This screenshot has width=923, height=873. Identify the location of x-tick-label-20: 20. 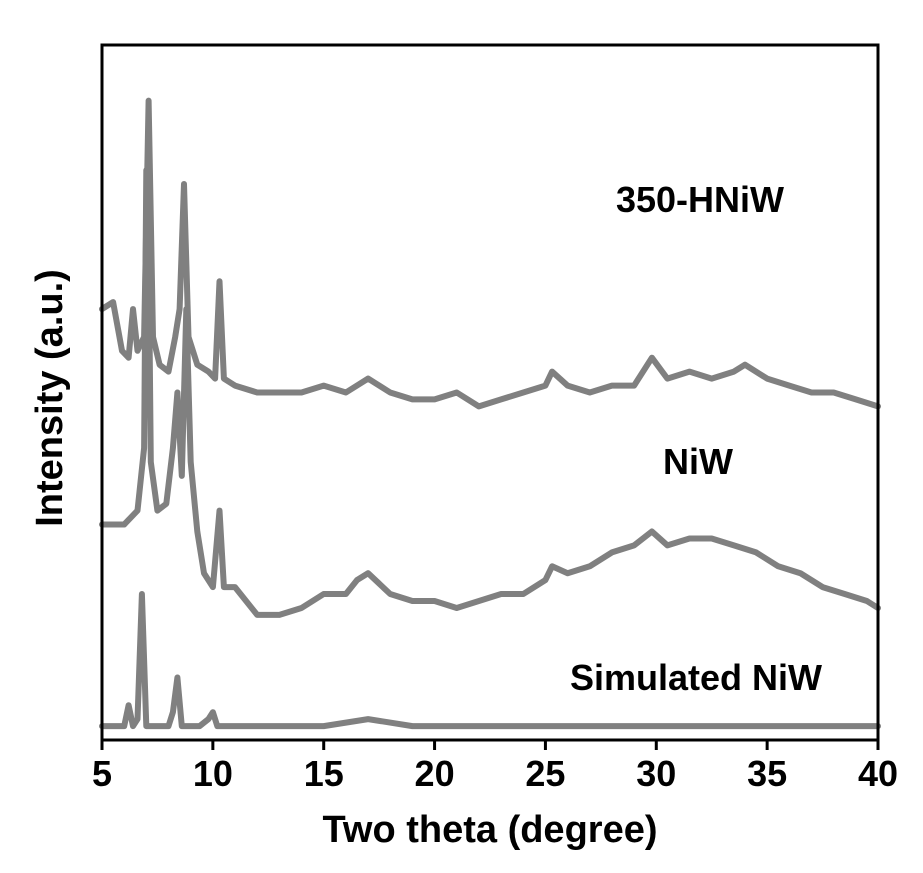
(435, 773).